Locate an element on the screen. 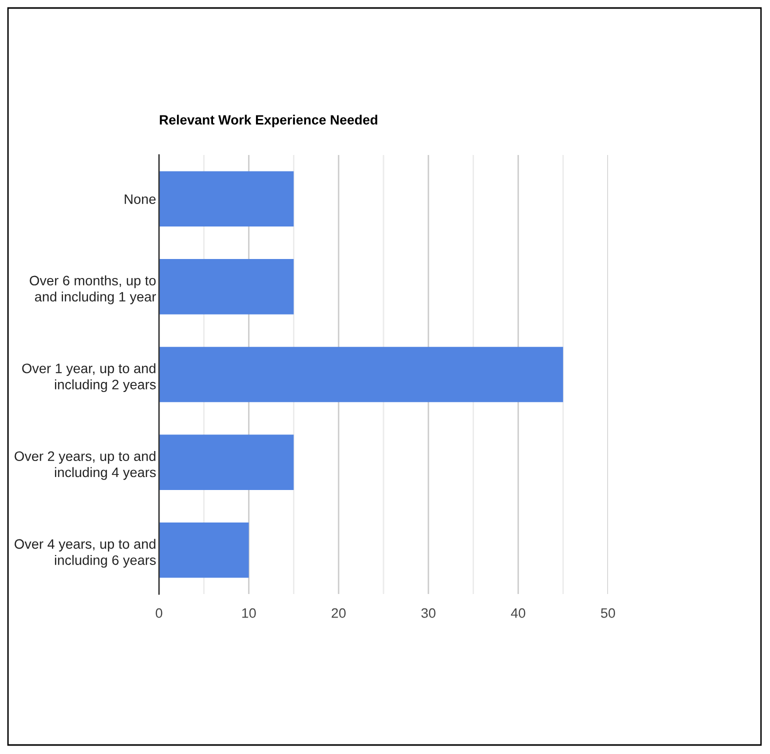 This screenshot has width=770, height=754. chart-title: Relevant Work Experience Needed is located at coordinates (269, 121).